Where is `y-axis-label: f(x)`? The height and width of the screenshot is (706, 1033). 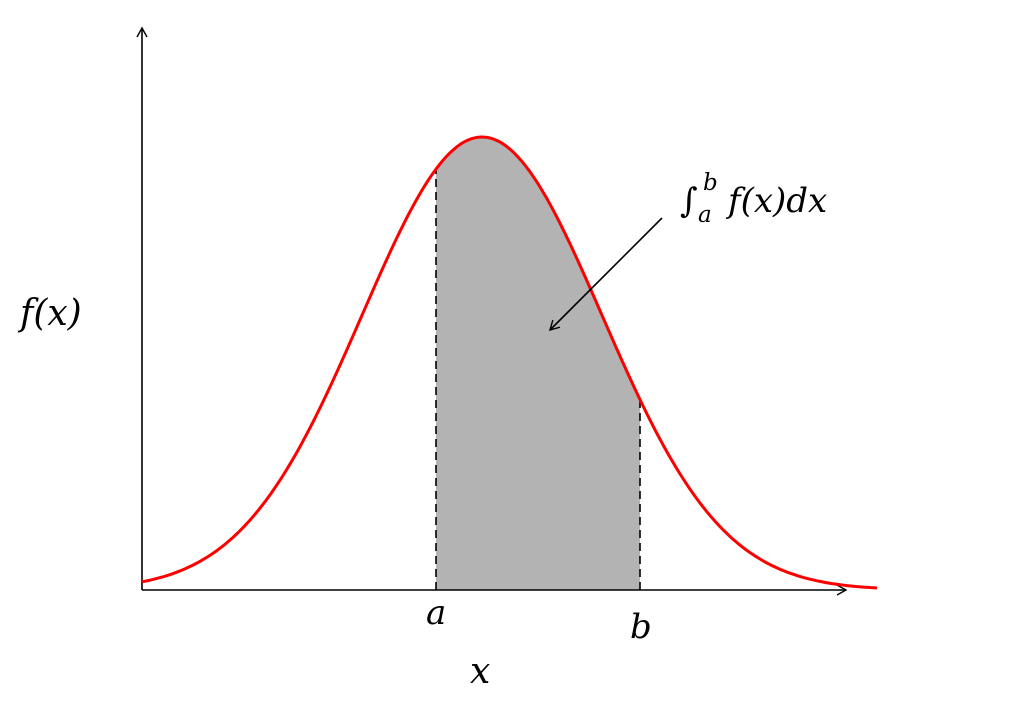 y-axis-label: f(x) is located at coordinates (49, 313).